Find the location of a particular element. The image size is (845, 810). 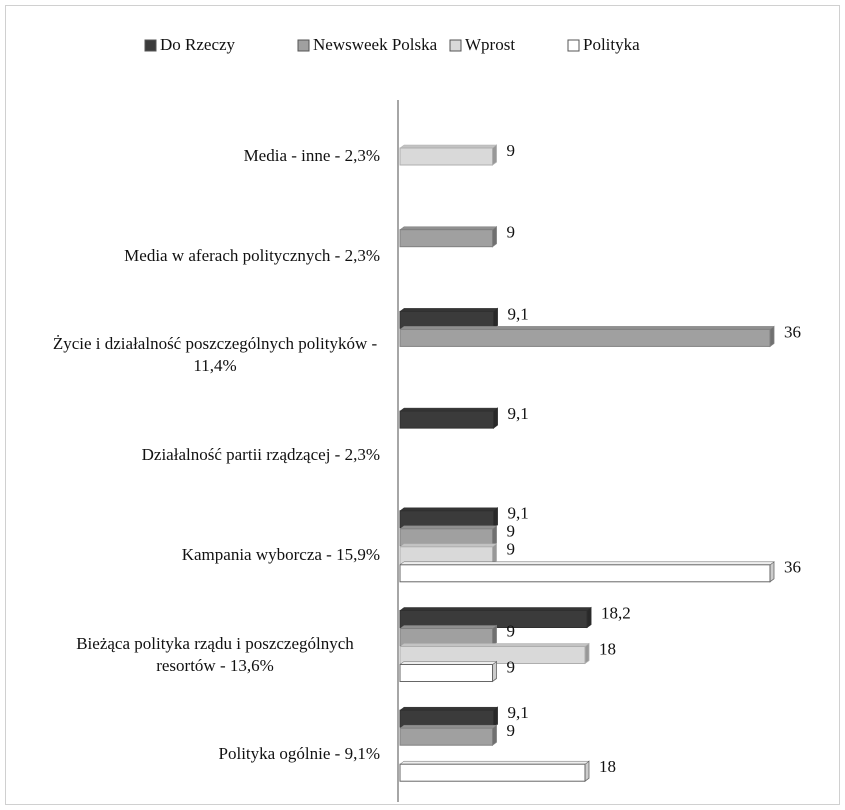

legend-label: Polityka is located at coordinates (611, 44).